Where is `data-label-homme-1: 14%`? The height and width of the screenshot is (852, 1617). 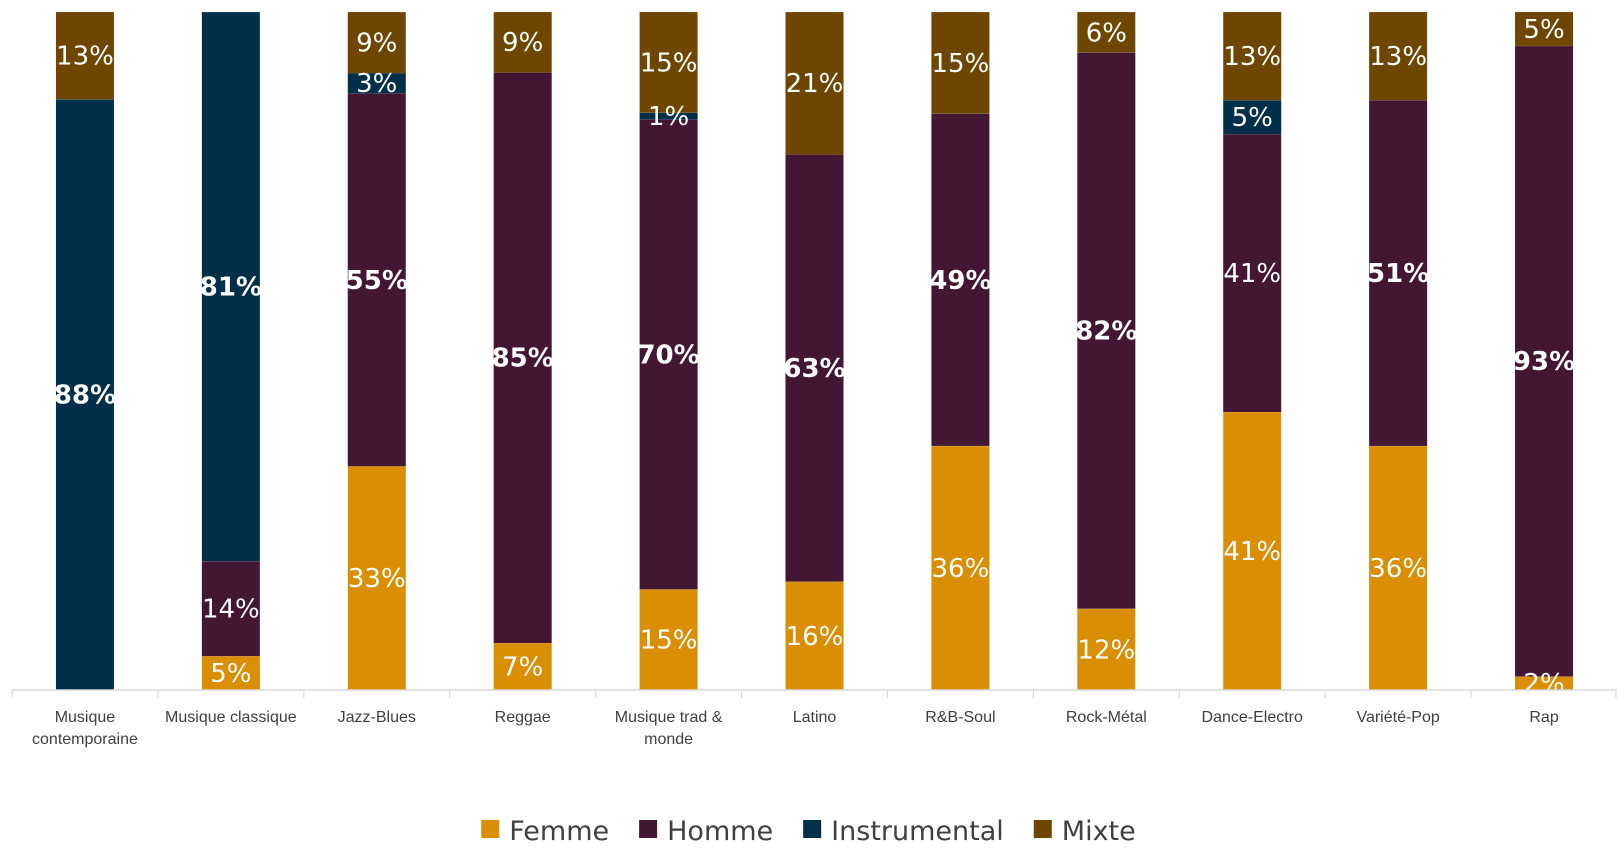 data-label-homme-1: 14% is located at coordinates (231, 610).